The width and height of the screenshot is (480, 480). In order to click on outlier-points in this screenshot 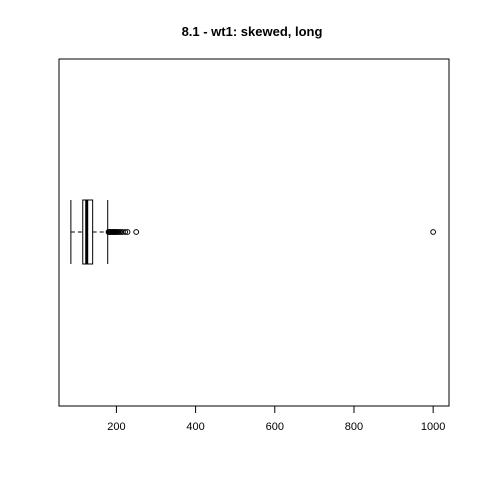, I will do `click(270, 232)`.